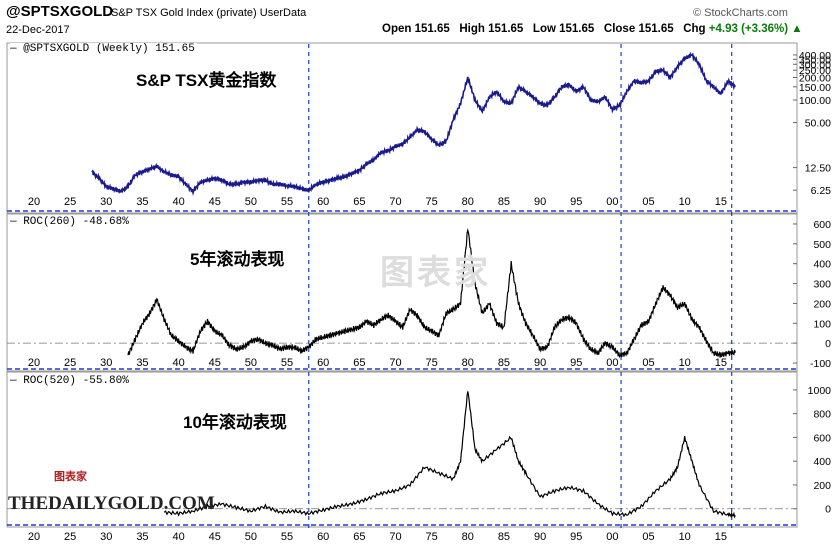 This screenshot has height=551, width=836. I want to click on y-tick-label: 300, so click(822, 285).